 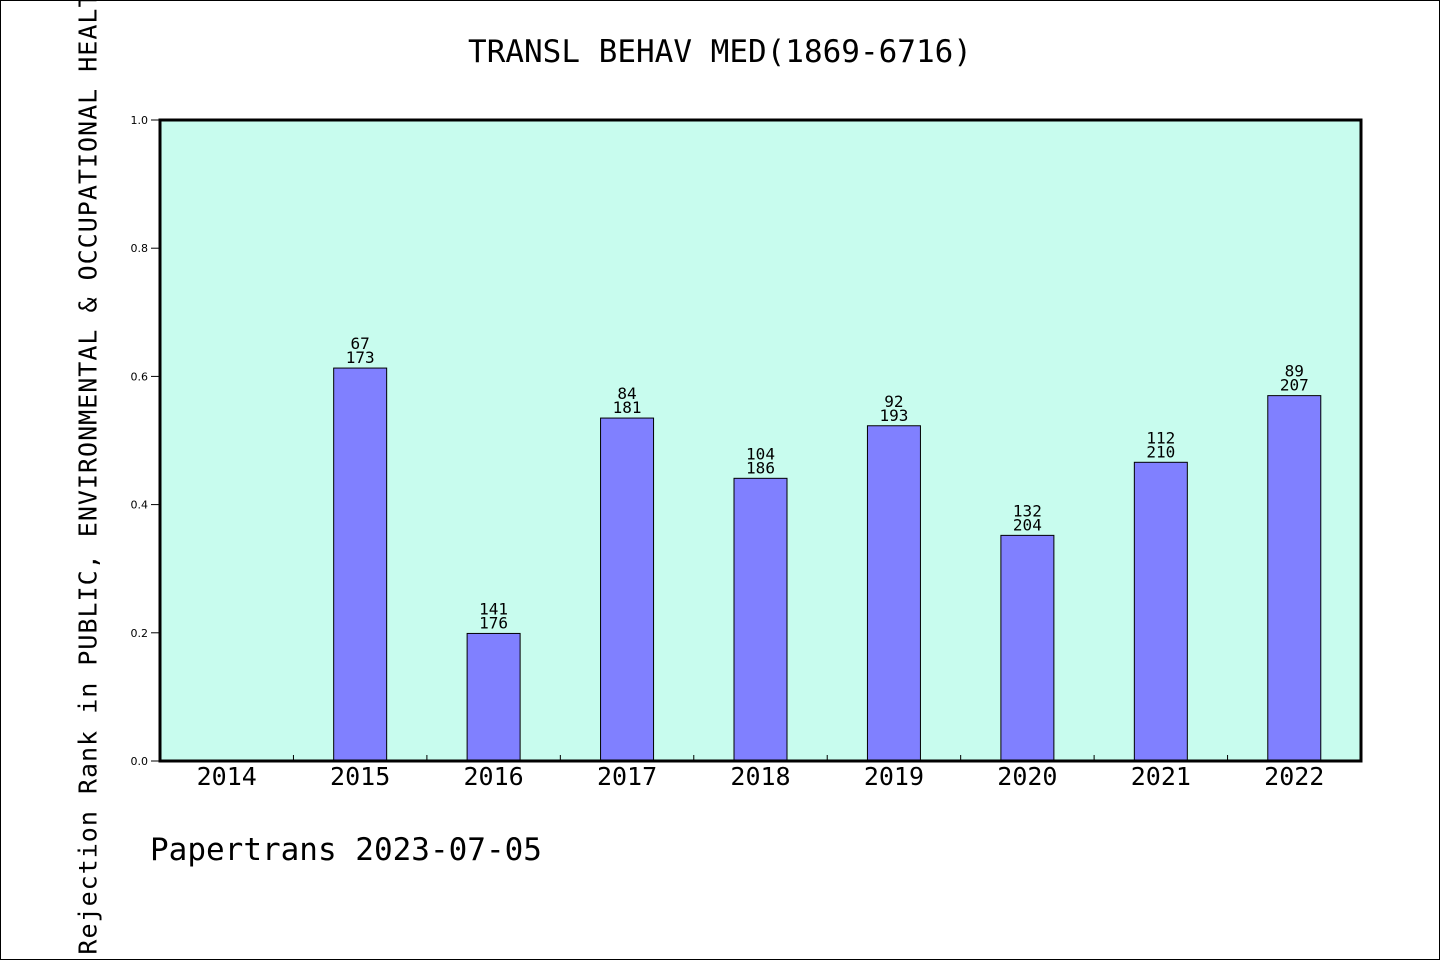 What do you see at coordinates (626, 393) in the screenshot?
I see `bar-label-top-2017: 84` at bounding box center [626, 393].